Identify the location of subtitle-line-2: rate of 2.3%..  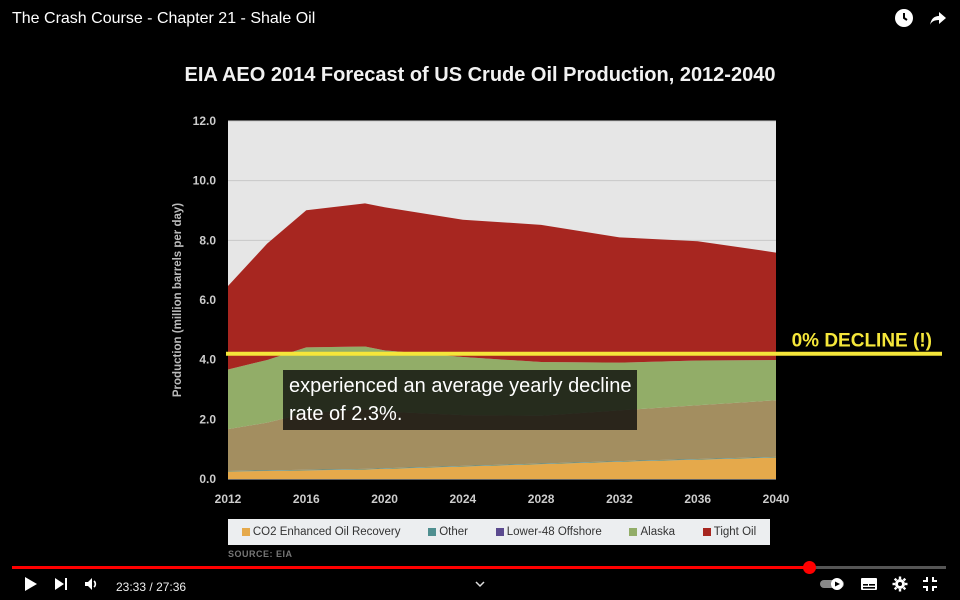
(346, 414).